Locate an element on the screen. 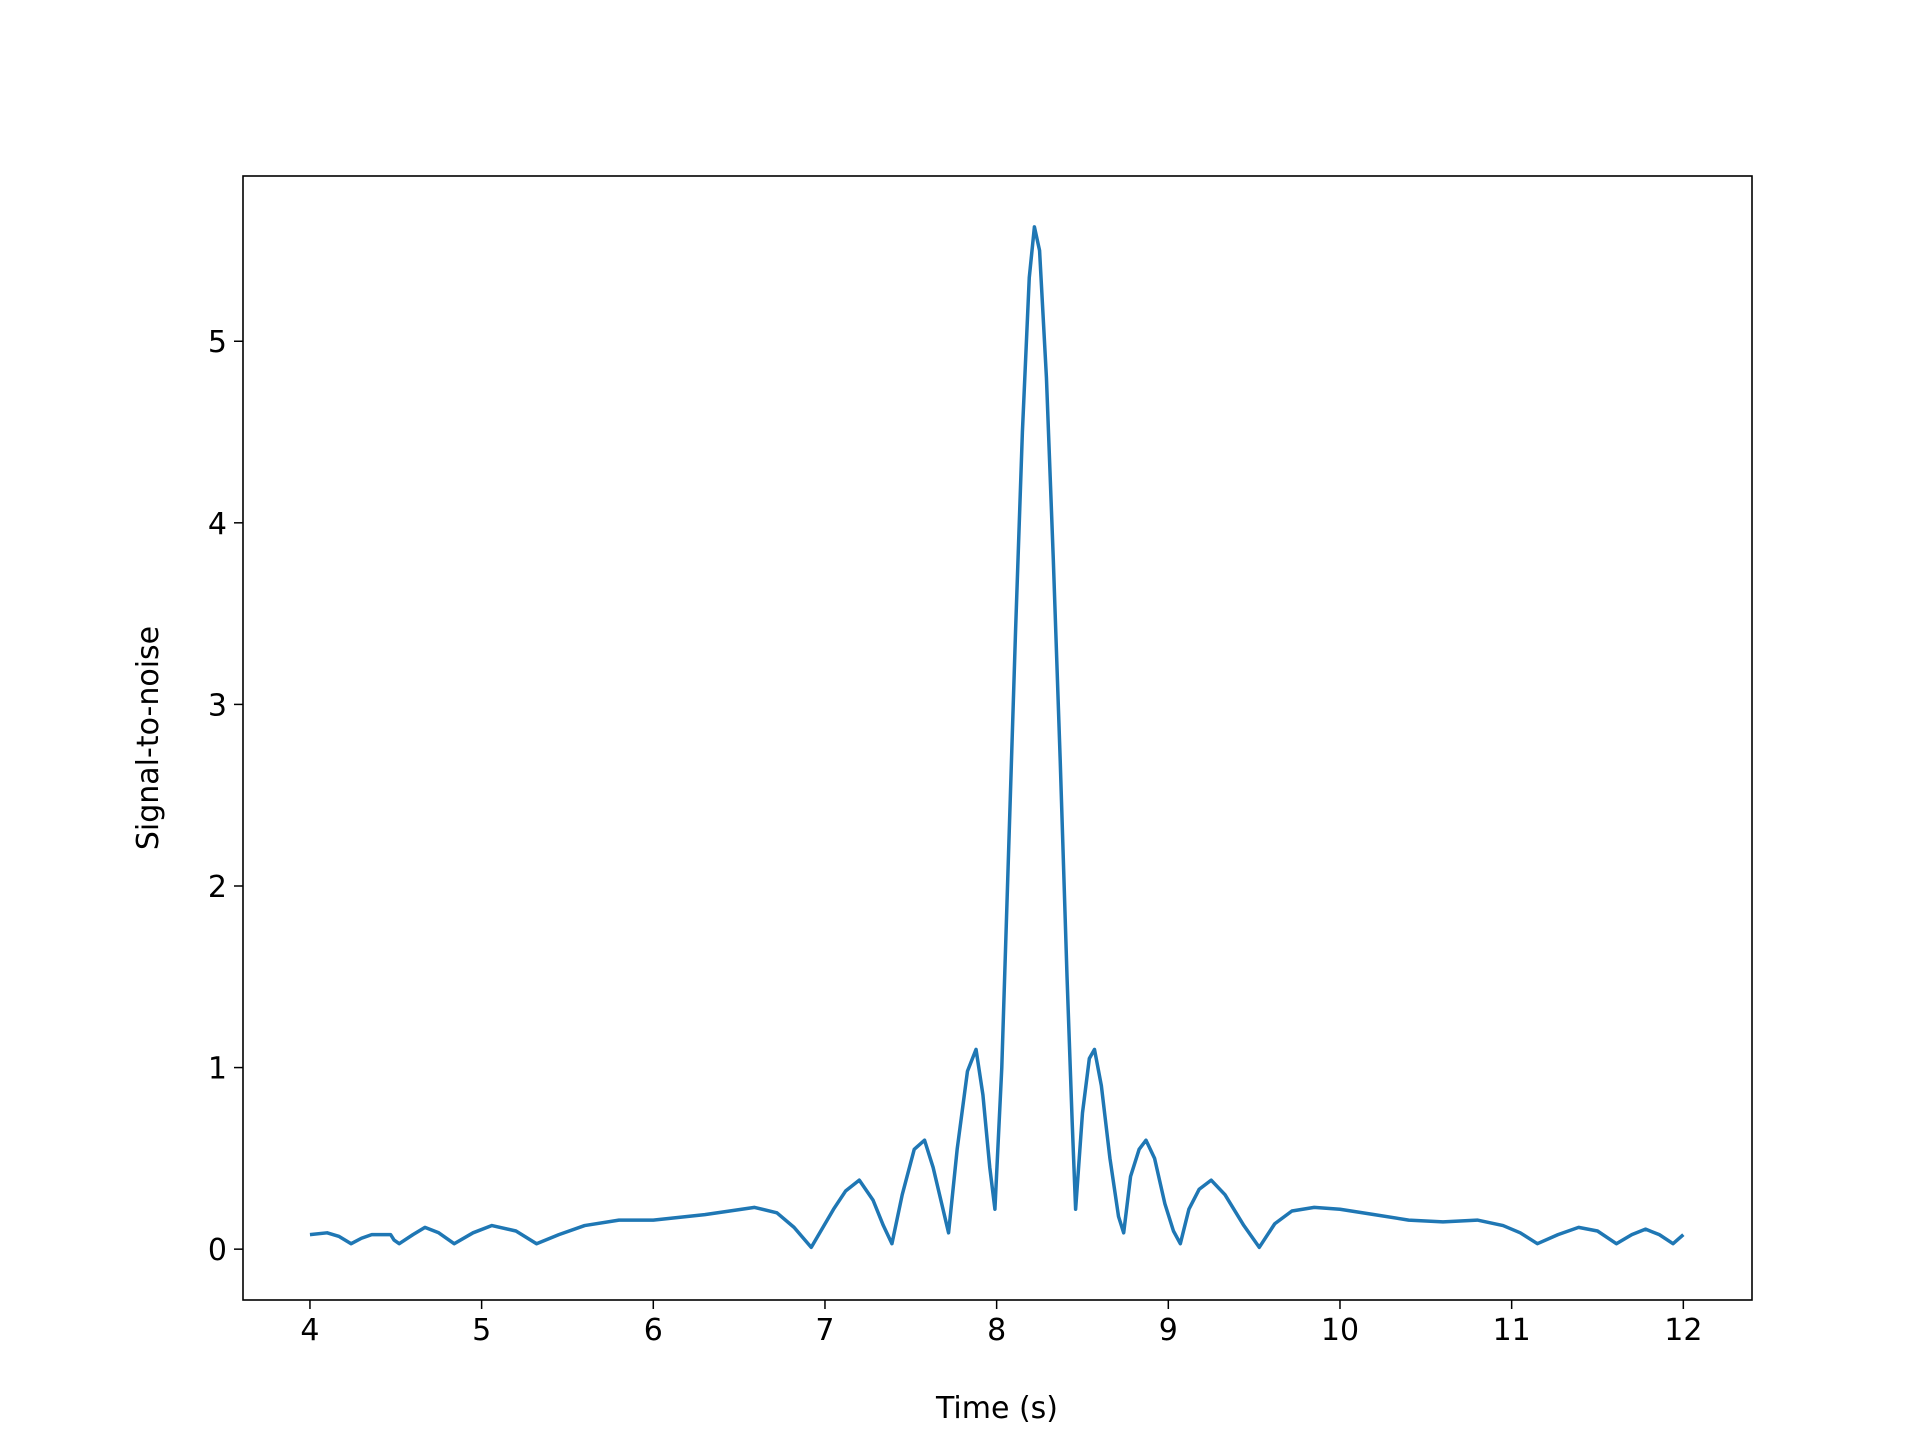  y-tick-label: 3 is located at coordinates (217, 705).